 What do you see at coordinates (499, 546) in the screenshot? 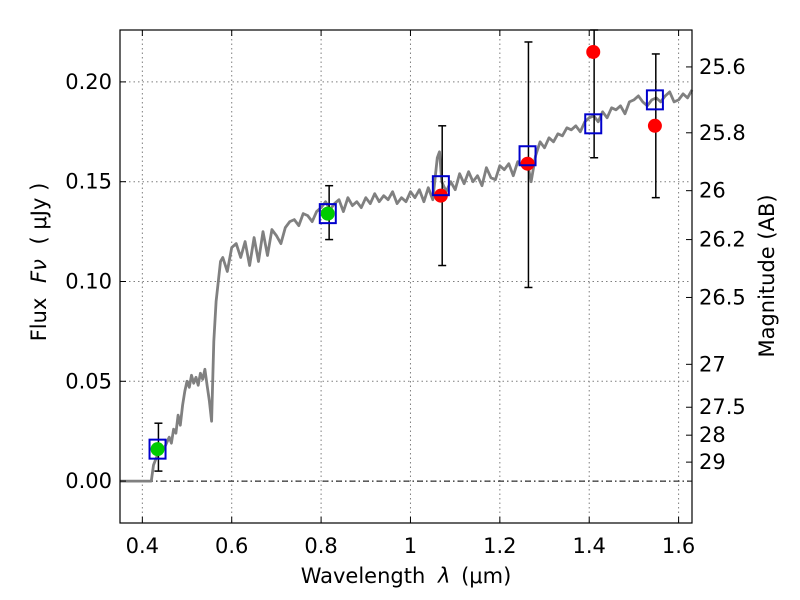
I see `x-tick-label: 1.2` at bounding box center [499, 546].